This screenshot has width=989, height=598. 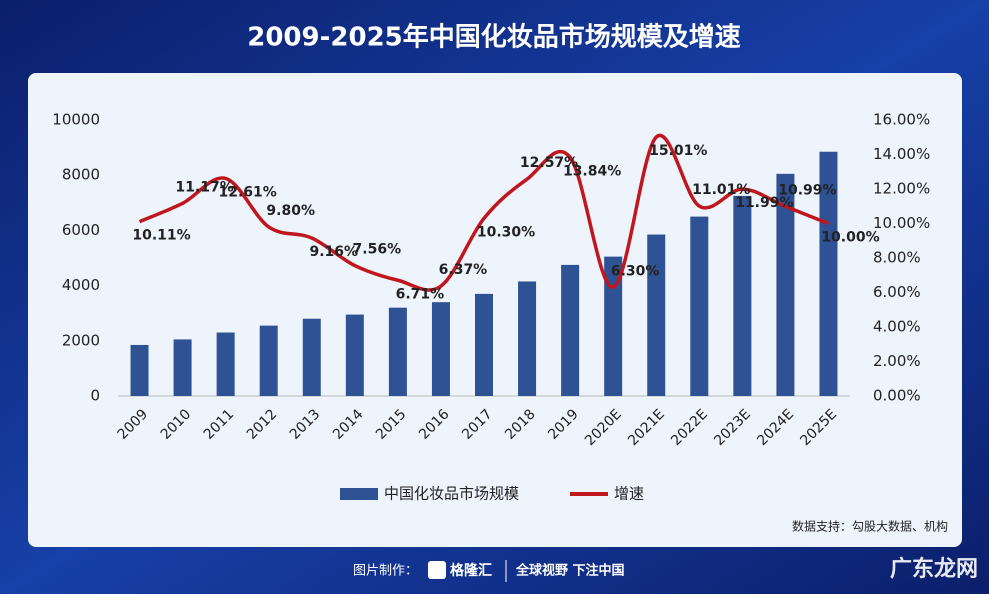 What do you see at coordinates (629, 494) in the screenshot?
I see `legend-label: 增速` at bounding box center [629, 494].